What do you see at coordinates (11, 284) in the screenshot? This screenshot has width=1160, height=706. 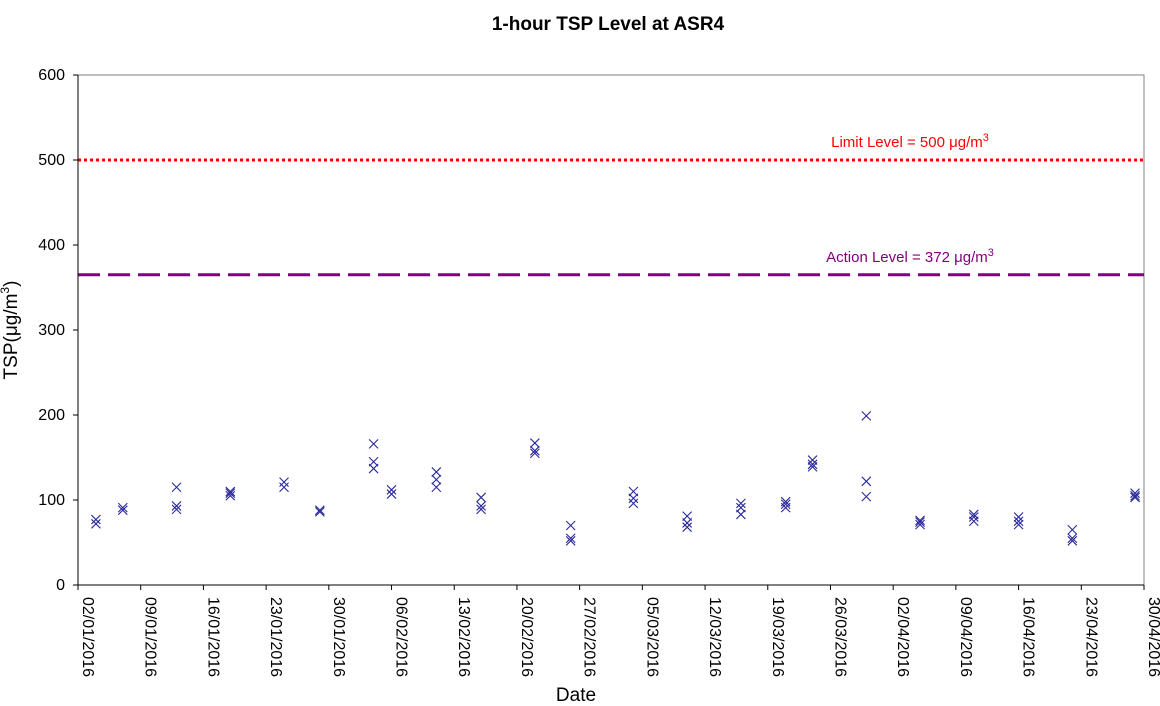 I see `y-axis-label-suffix: )` at bounding box center [11, 284].